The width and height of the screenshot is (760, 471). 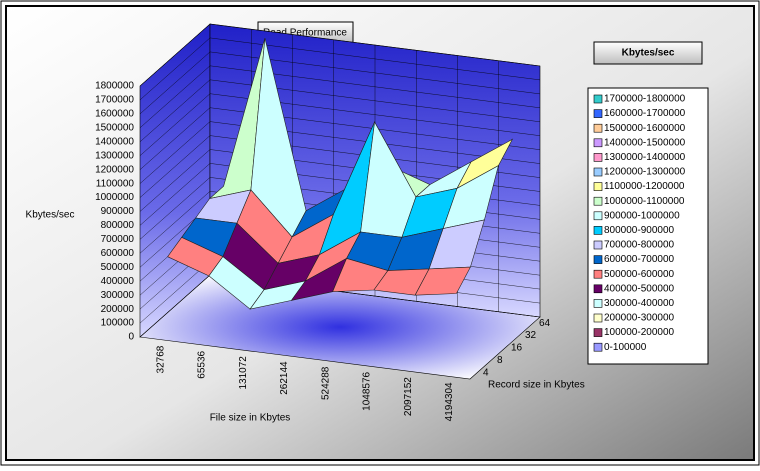 I want to click on z-tick-label: 600000, so click(x=118, y=253).